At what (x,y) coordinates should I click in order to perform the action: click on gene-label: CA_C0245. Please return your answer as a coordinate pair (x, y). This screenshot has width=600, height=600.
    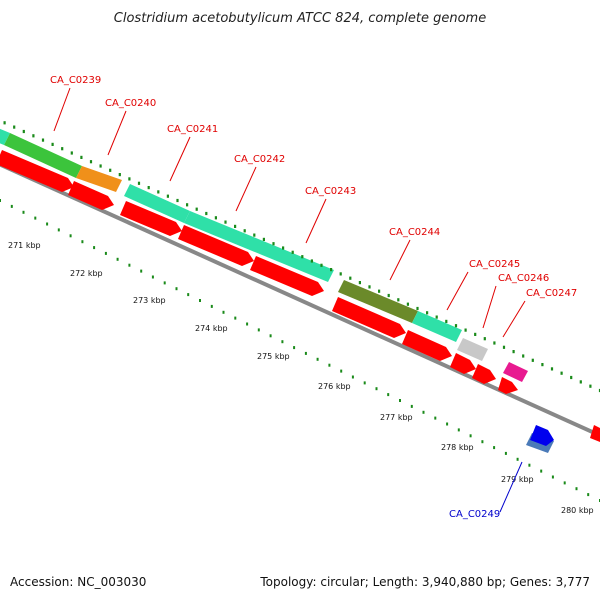
    Looking at the image, I should click on (494, 264).